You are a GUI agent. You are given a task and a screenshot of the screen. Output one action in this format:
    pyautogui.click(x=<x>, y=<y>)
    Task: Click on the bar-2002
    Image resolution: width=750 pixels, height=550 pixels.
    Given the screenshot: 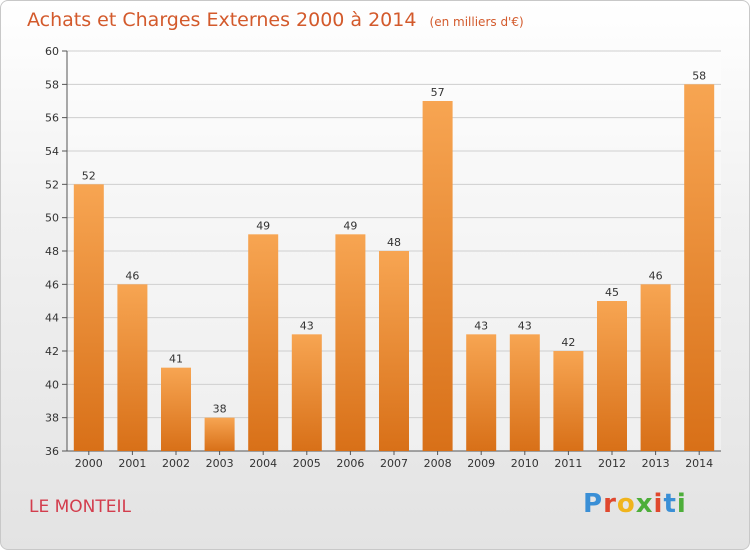 What is the action you would take?
    pyautogui.click(x=176, y=409)
    